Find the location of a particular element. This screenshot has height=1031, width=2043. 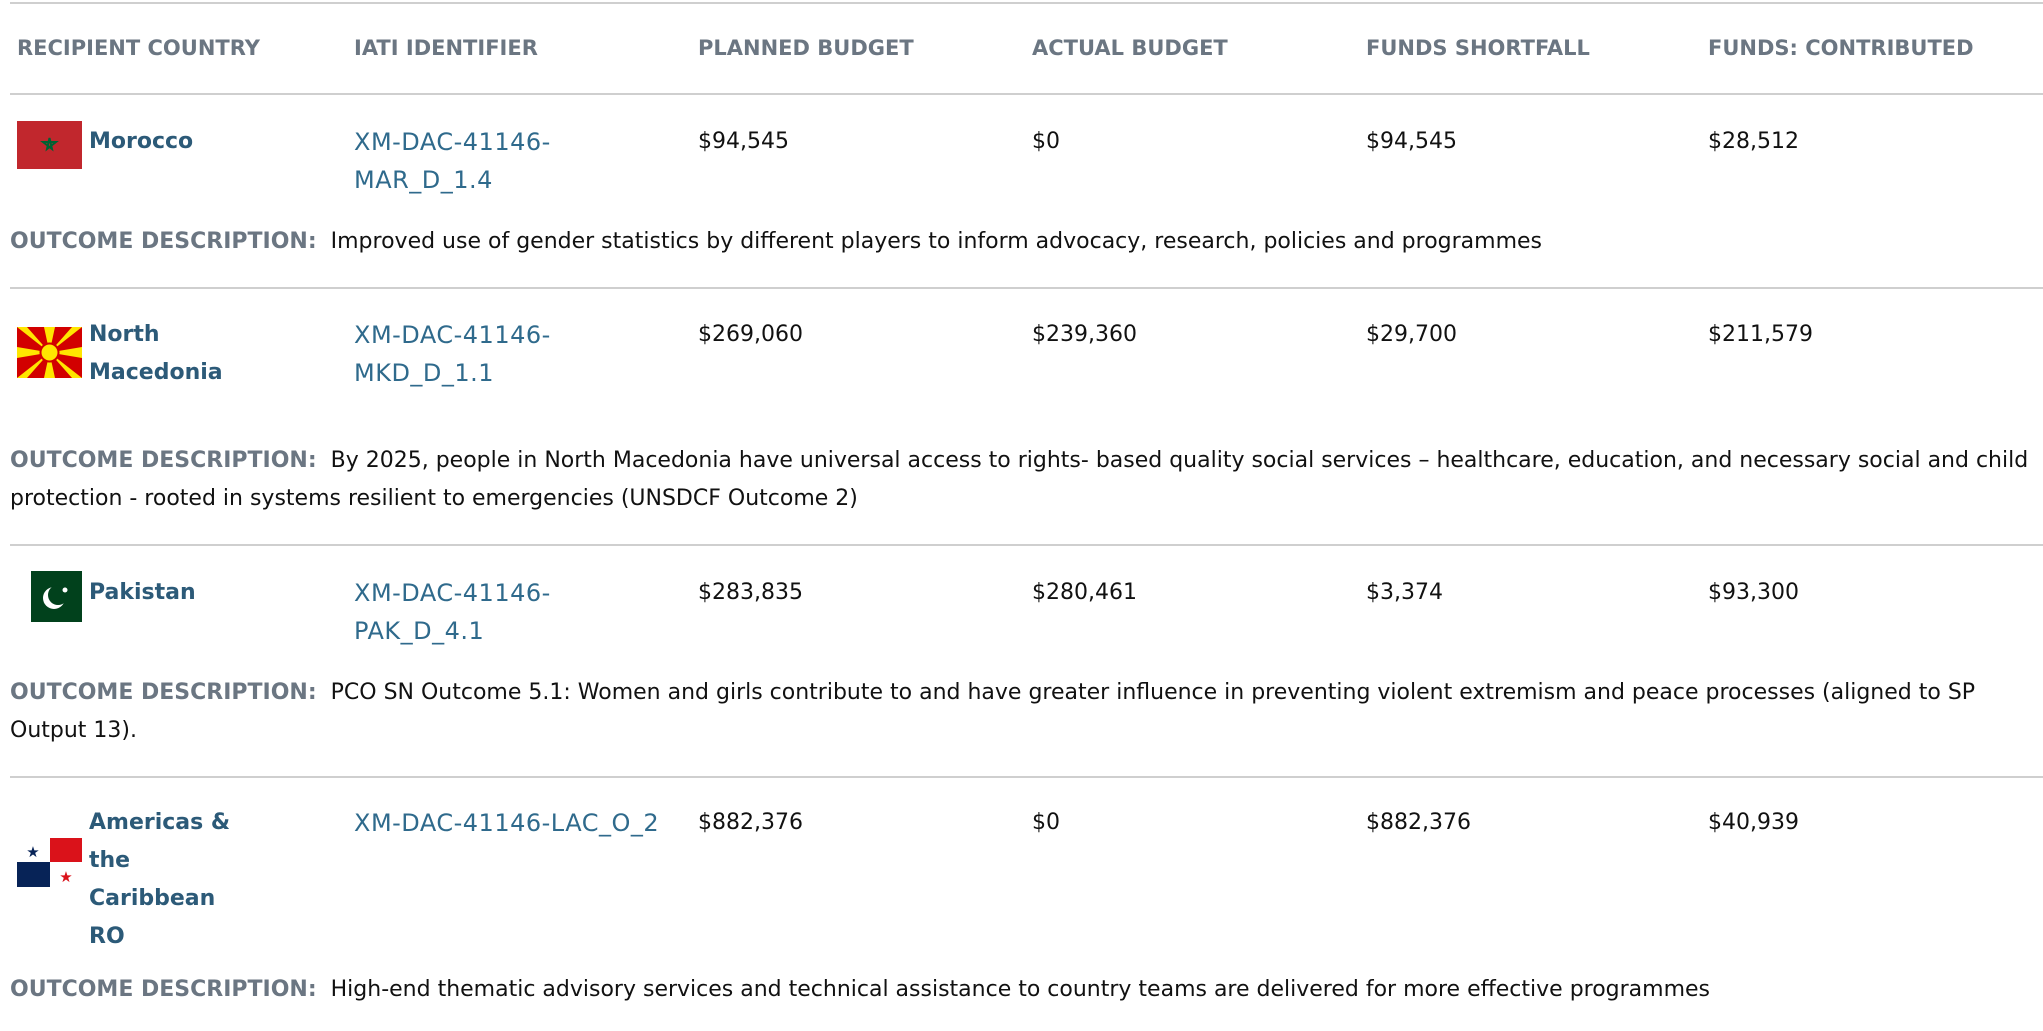

header: FUNDS SHORTFALL is located at coordinates (1478, 48).